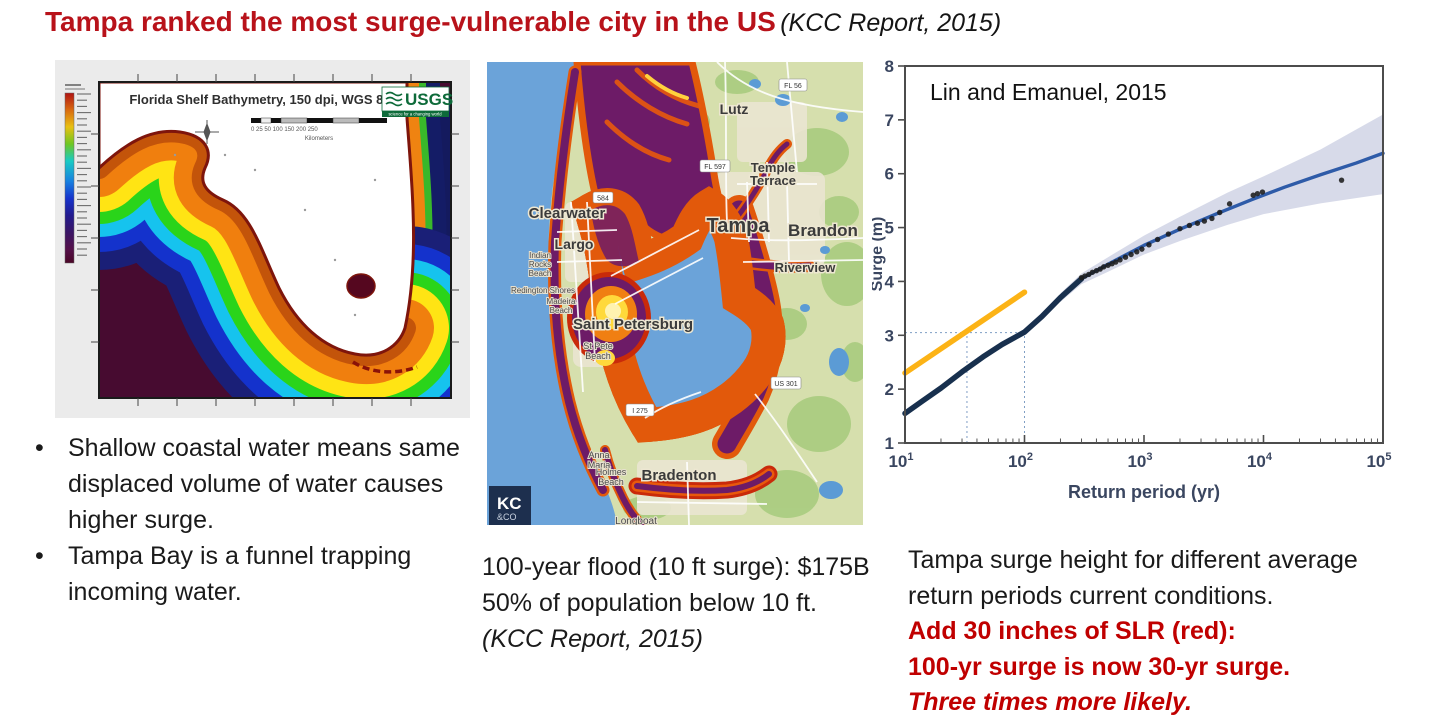 This screenshot has height=719, width=1429. Describe the element at coordinates (993, 346) in the screenshot. I see `surge-curve-dark-segment` at that location.